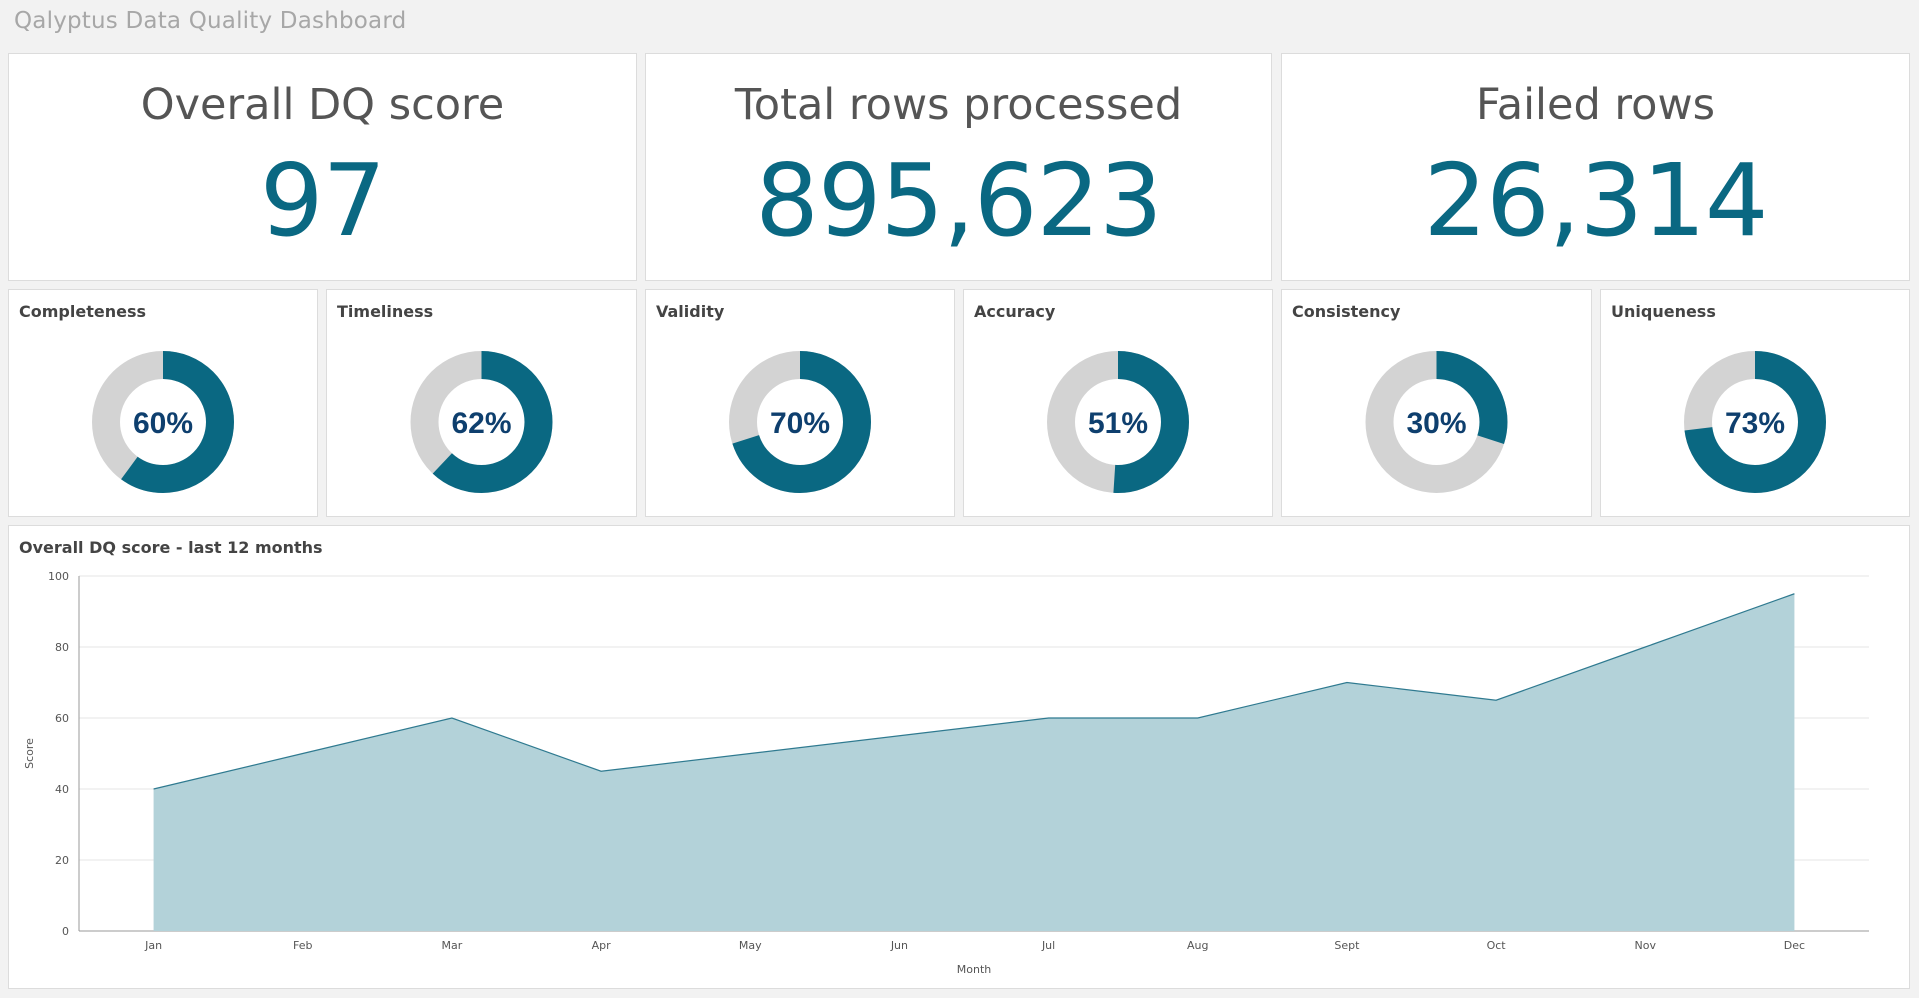 The image size is (1919, 998). Describe the element at coordinates (322, 200) in the screenshot. I see `kpi-value: 97` at that location.